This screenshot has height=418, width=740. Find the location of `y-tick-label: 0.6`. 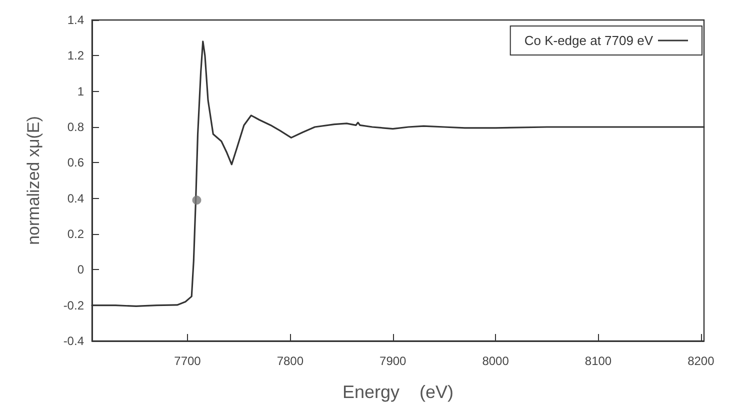

y-tick-label: 0.6 is located at coordinates (75, 163).